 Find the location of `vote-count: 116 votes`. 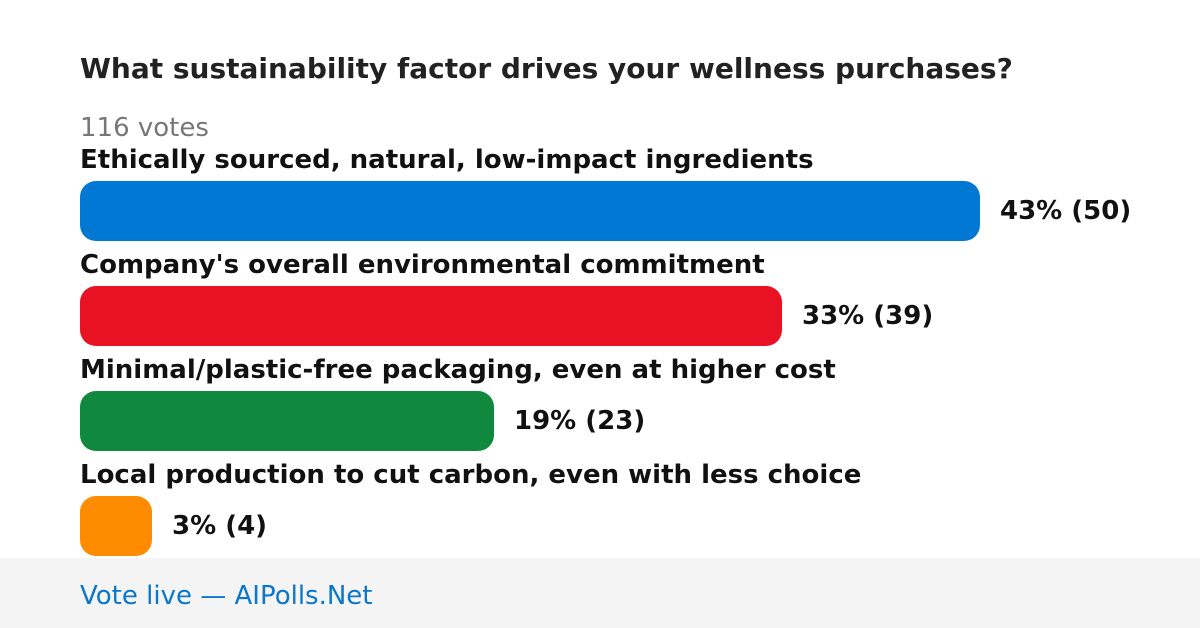

vote-count: 116 votes is located at coordinates (144, 128).